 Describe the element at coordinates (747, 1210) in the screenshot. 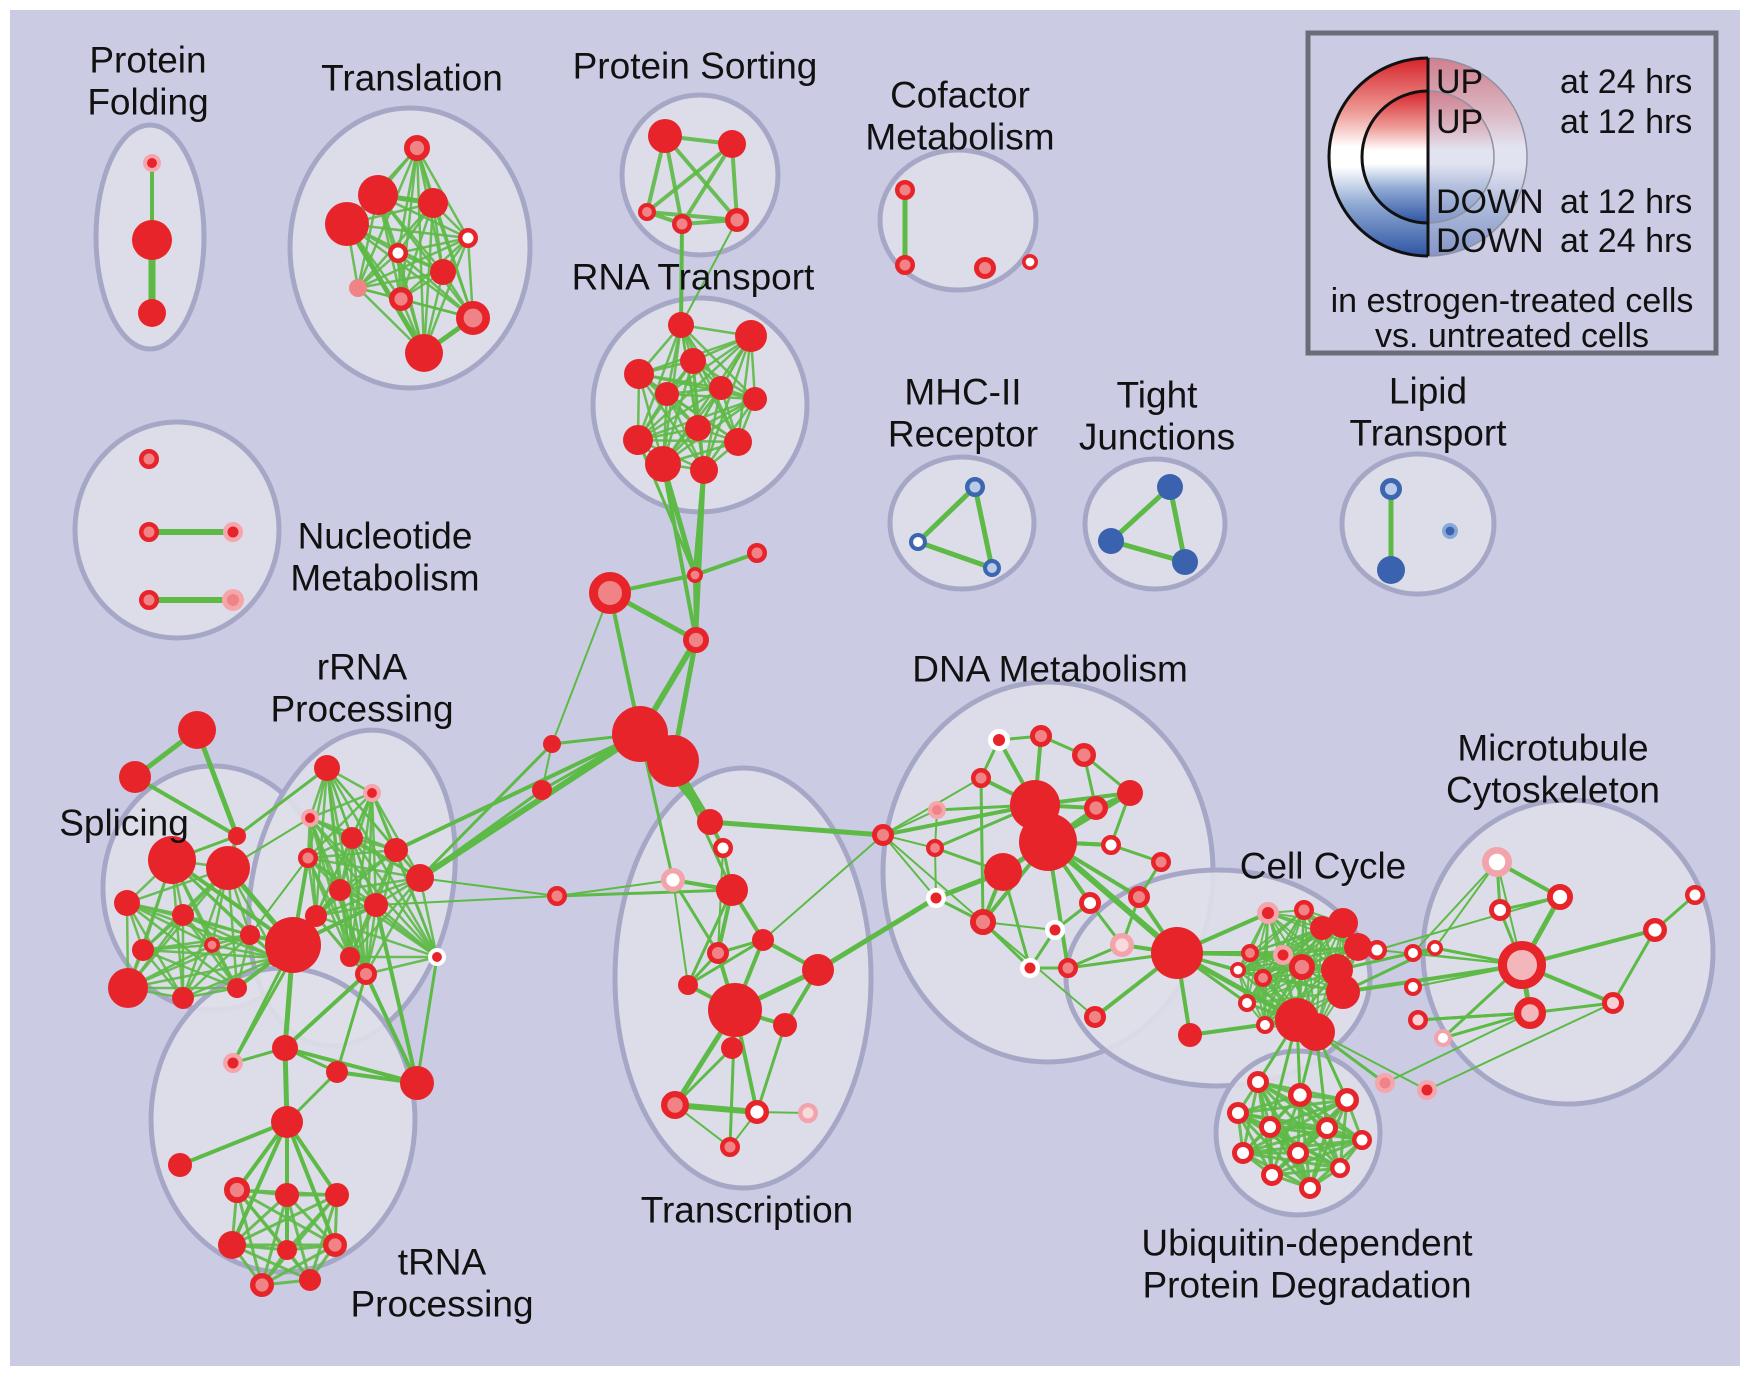

I see `cluster-label-transcription: Transcription` at that location.